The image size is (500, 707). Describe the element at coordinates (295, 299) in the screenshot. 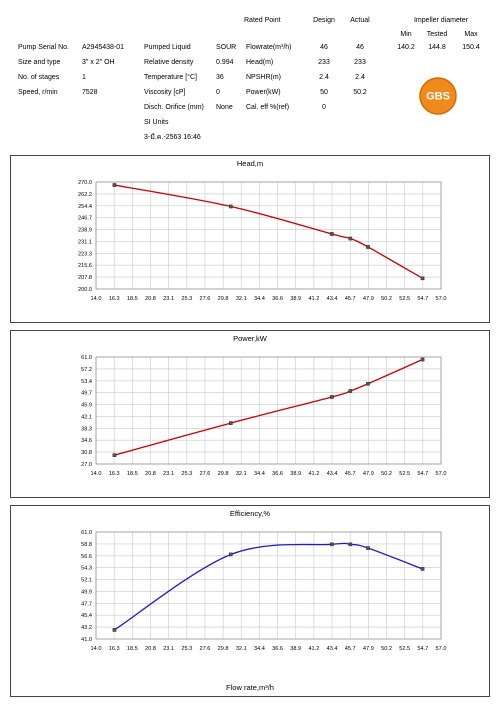

I see `x-tick-label: 38.9` at that location.